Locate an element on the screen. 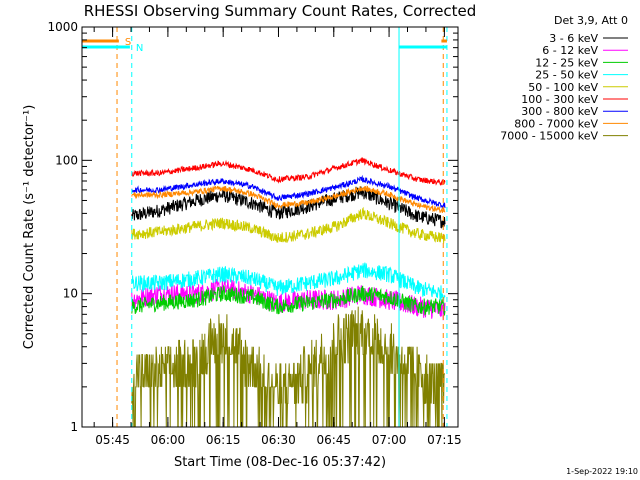 The width and height of the screenshot is (640, 480). x-tick-label: 05:45 is located at coordinates (112, 440).